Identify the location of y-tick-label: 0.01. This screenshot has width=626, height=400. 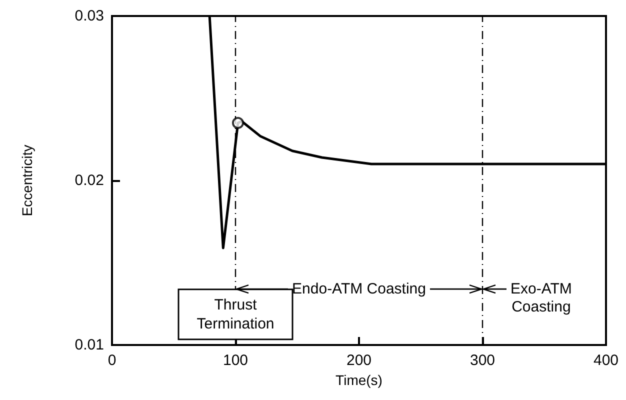
(89, 345).